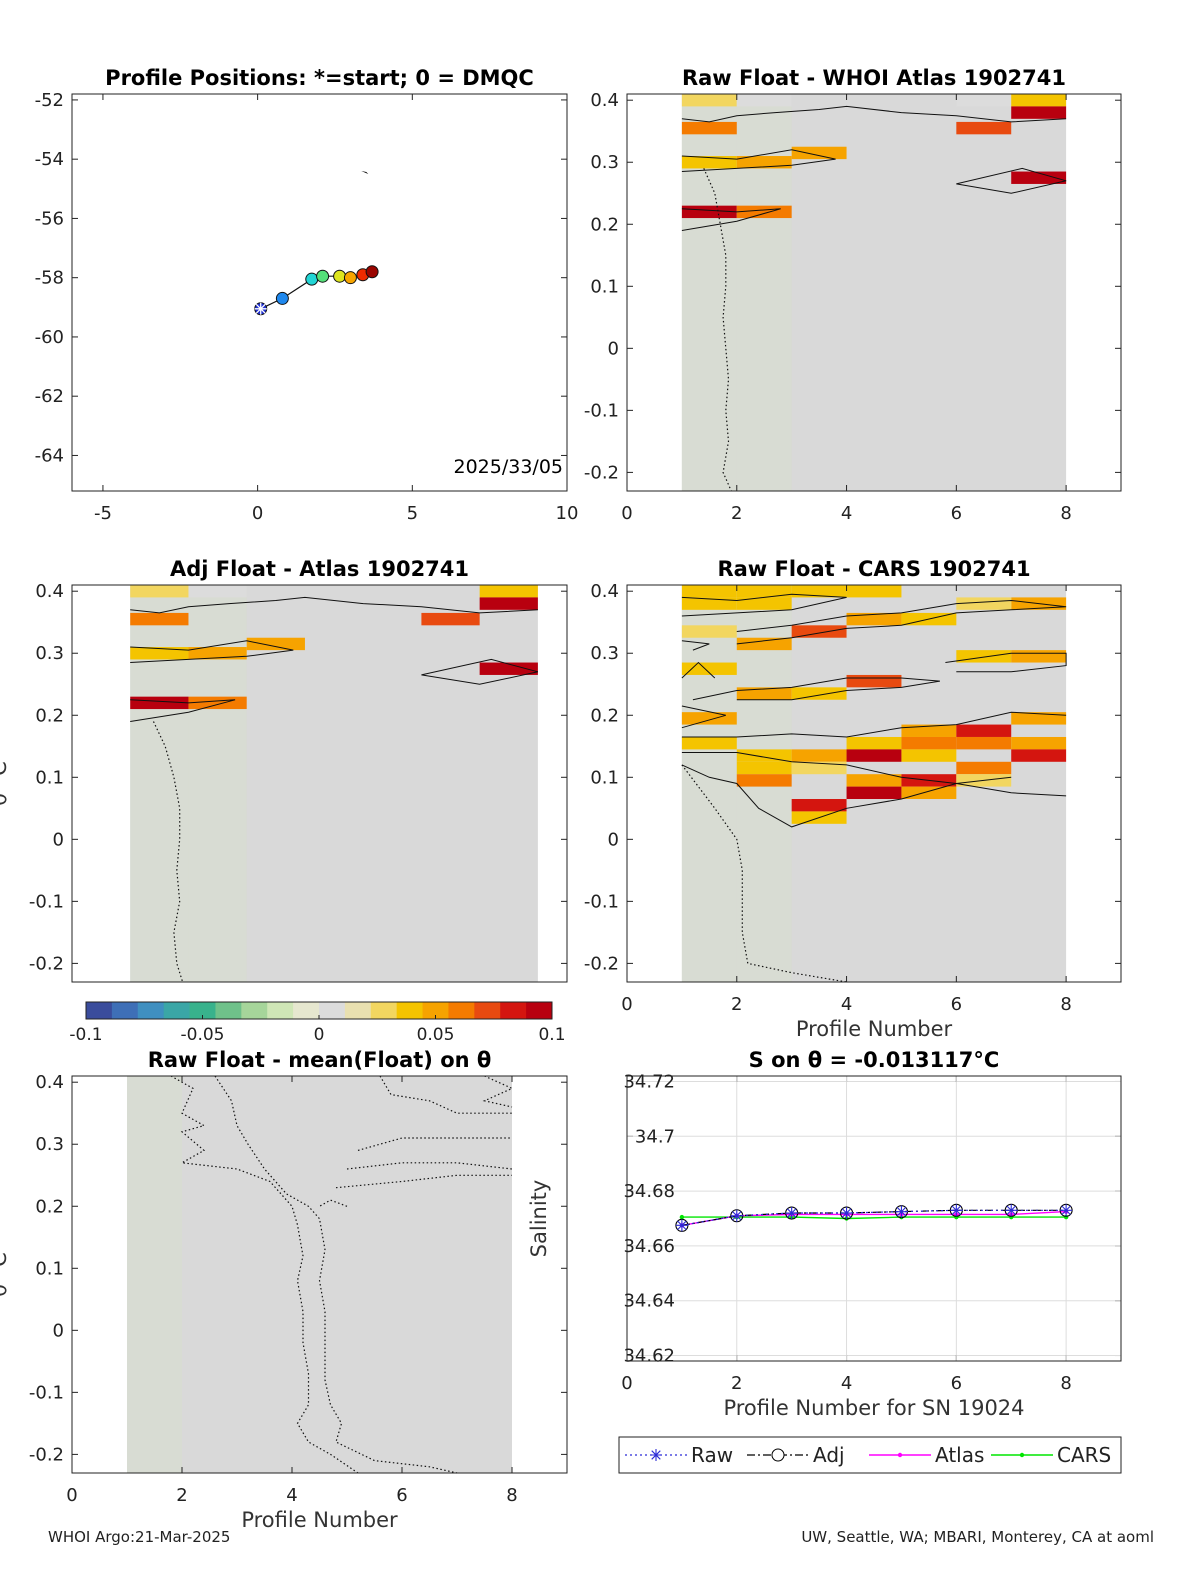  I want to click on axes-background, so click(319, 292).